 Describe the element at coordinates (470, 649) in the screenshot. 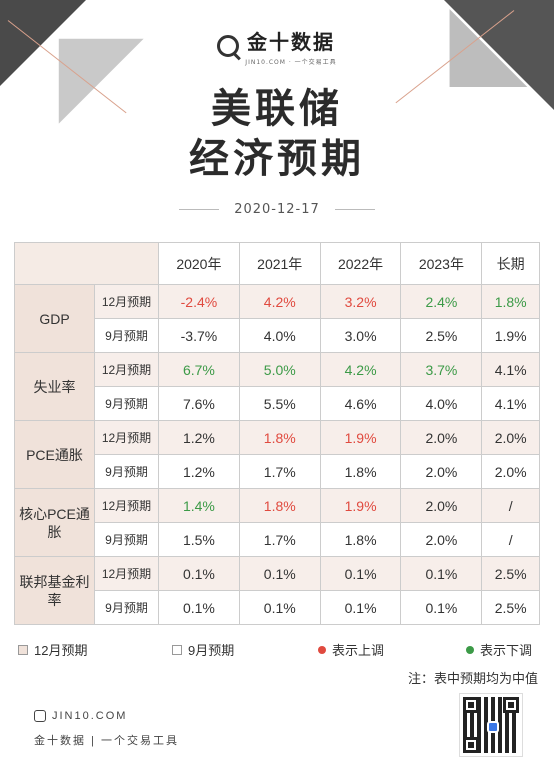

I see `green-dot-icon` at that location.